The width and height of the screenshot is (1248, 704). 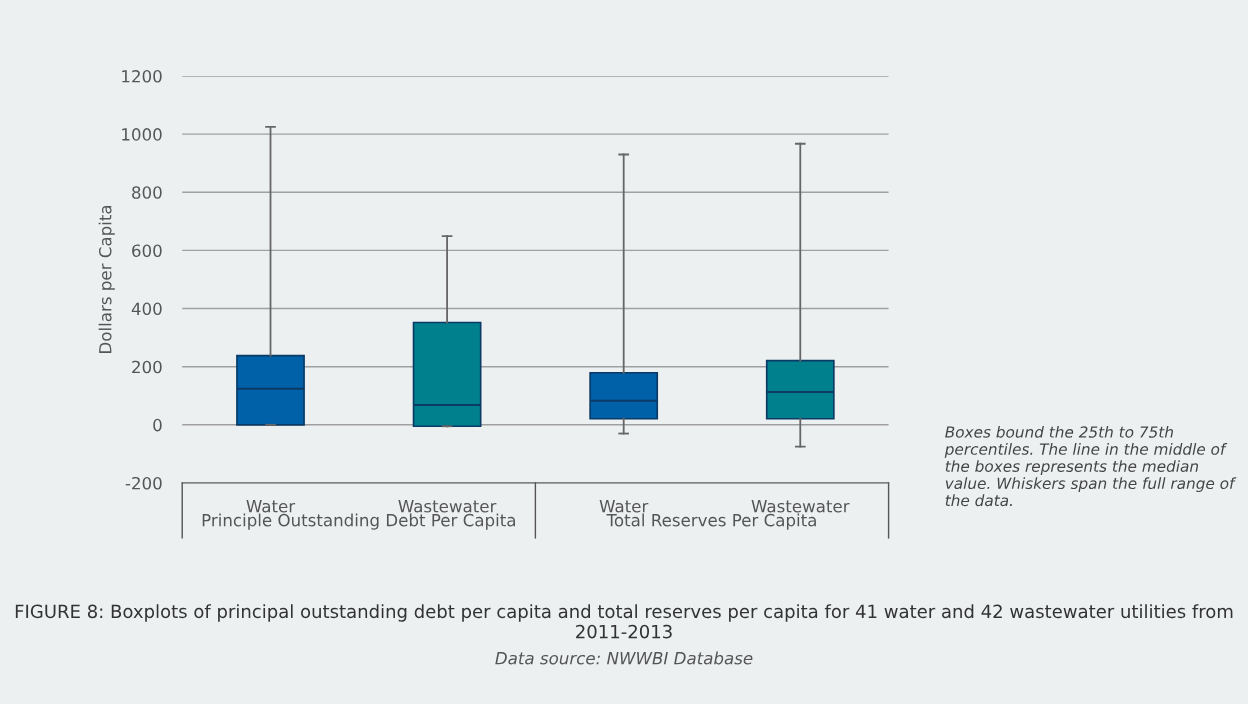 I want to click on y-tick-label: -200, so click(x=143, y=483).